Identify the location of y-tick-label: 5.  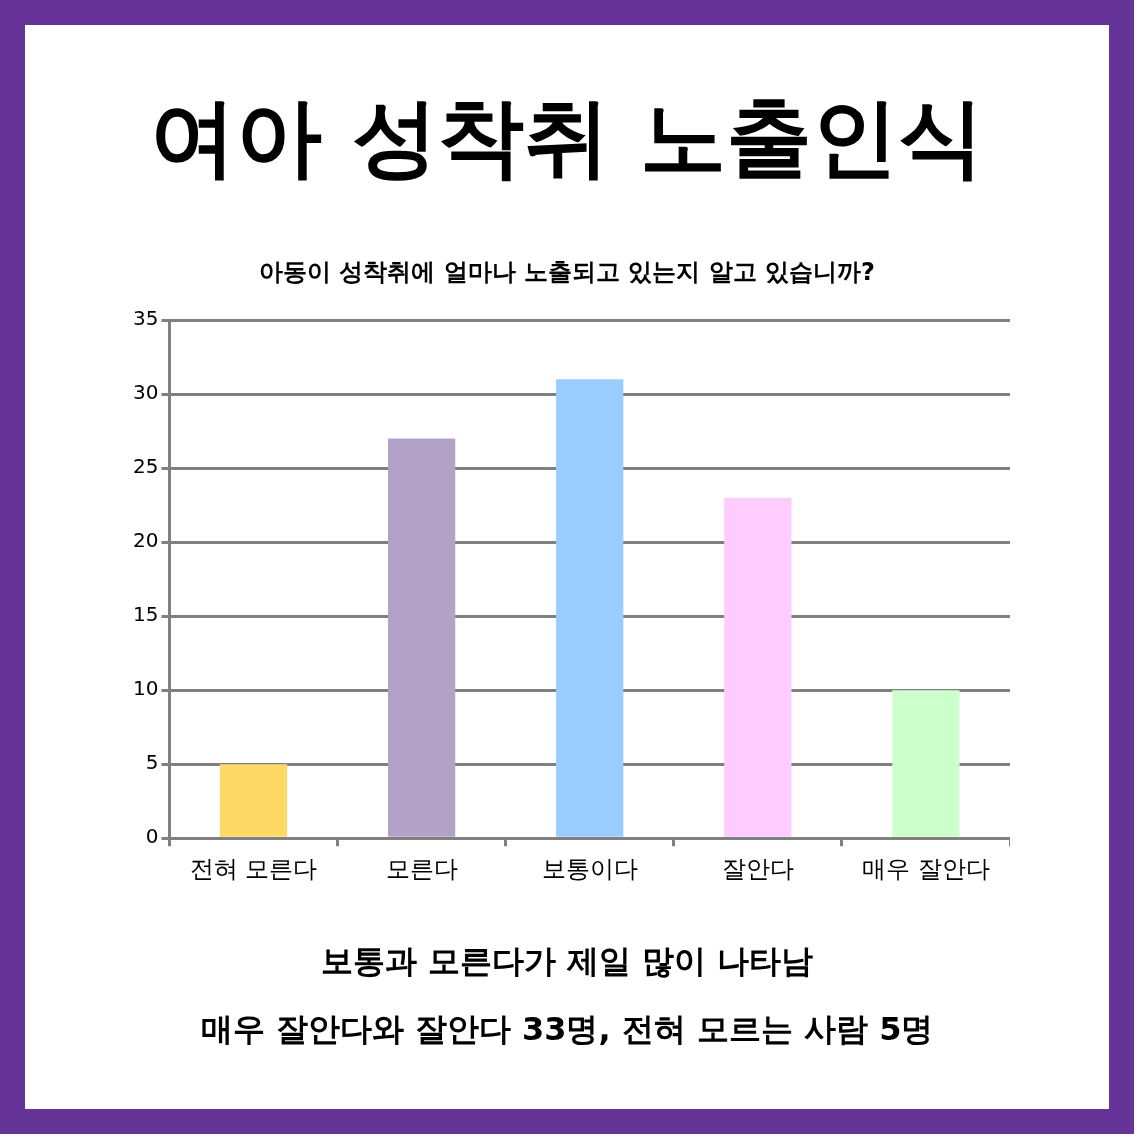
(152, 762).